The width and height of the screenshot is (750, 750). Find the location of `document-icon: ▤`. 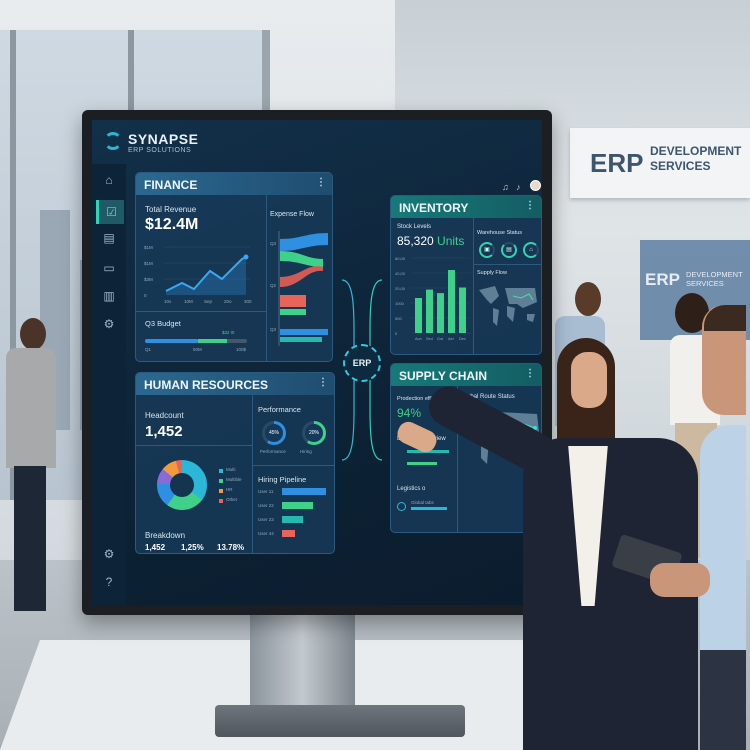

document-icon: ▤ is located at coordinates (109, 238).